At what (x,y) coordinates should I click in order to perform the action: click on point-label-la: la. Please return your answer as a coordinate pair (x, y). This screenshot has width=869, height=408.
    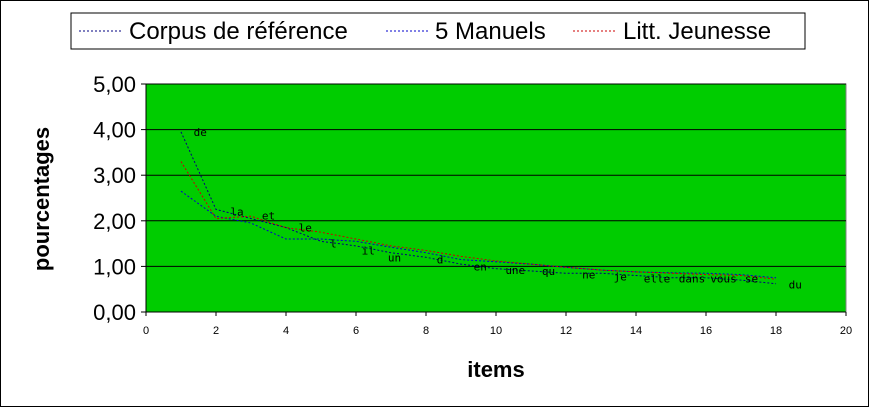
    Looking at the image, I should click on (236, 212).